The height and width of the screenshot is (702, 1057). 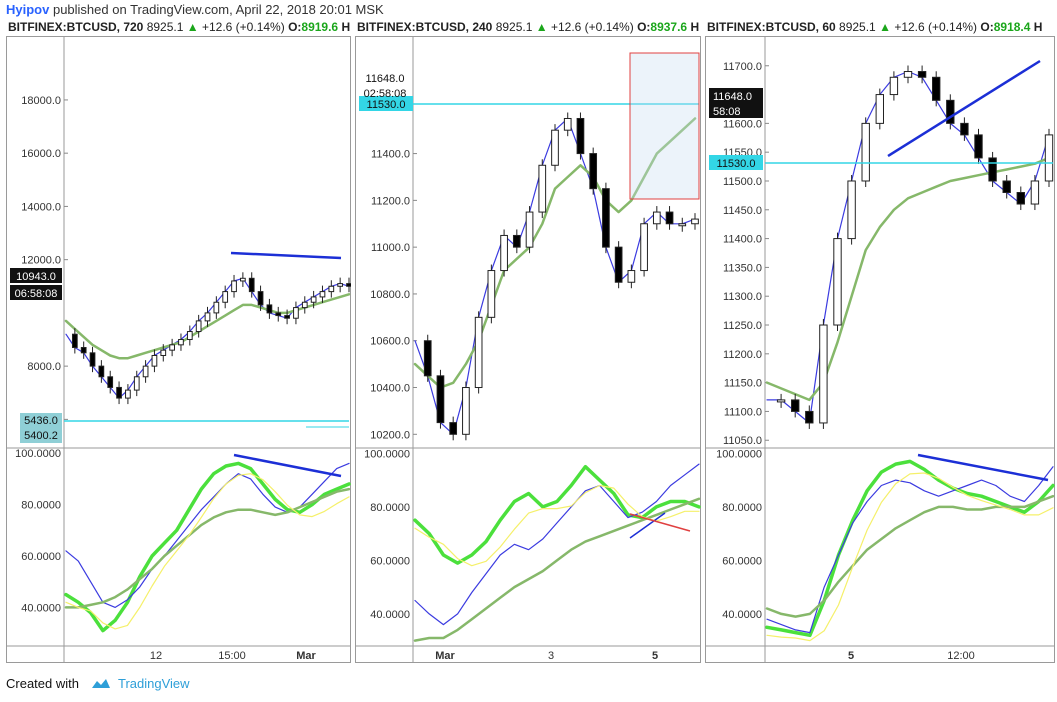 What do you see at coordinates (390, 155) in the screenshot?
I see `price-tick-label: 11400.0` at bounding box center [390, 155].